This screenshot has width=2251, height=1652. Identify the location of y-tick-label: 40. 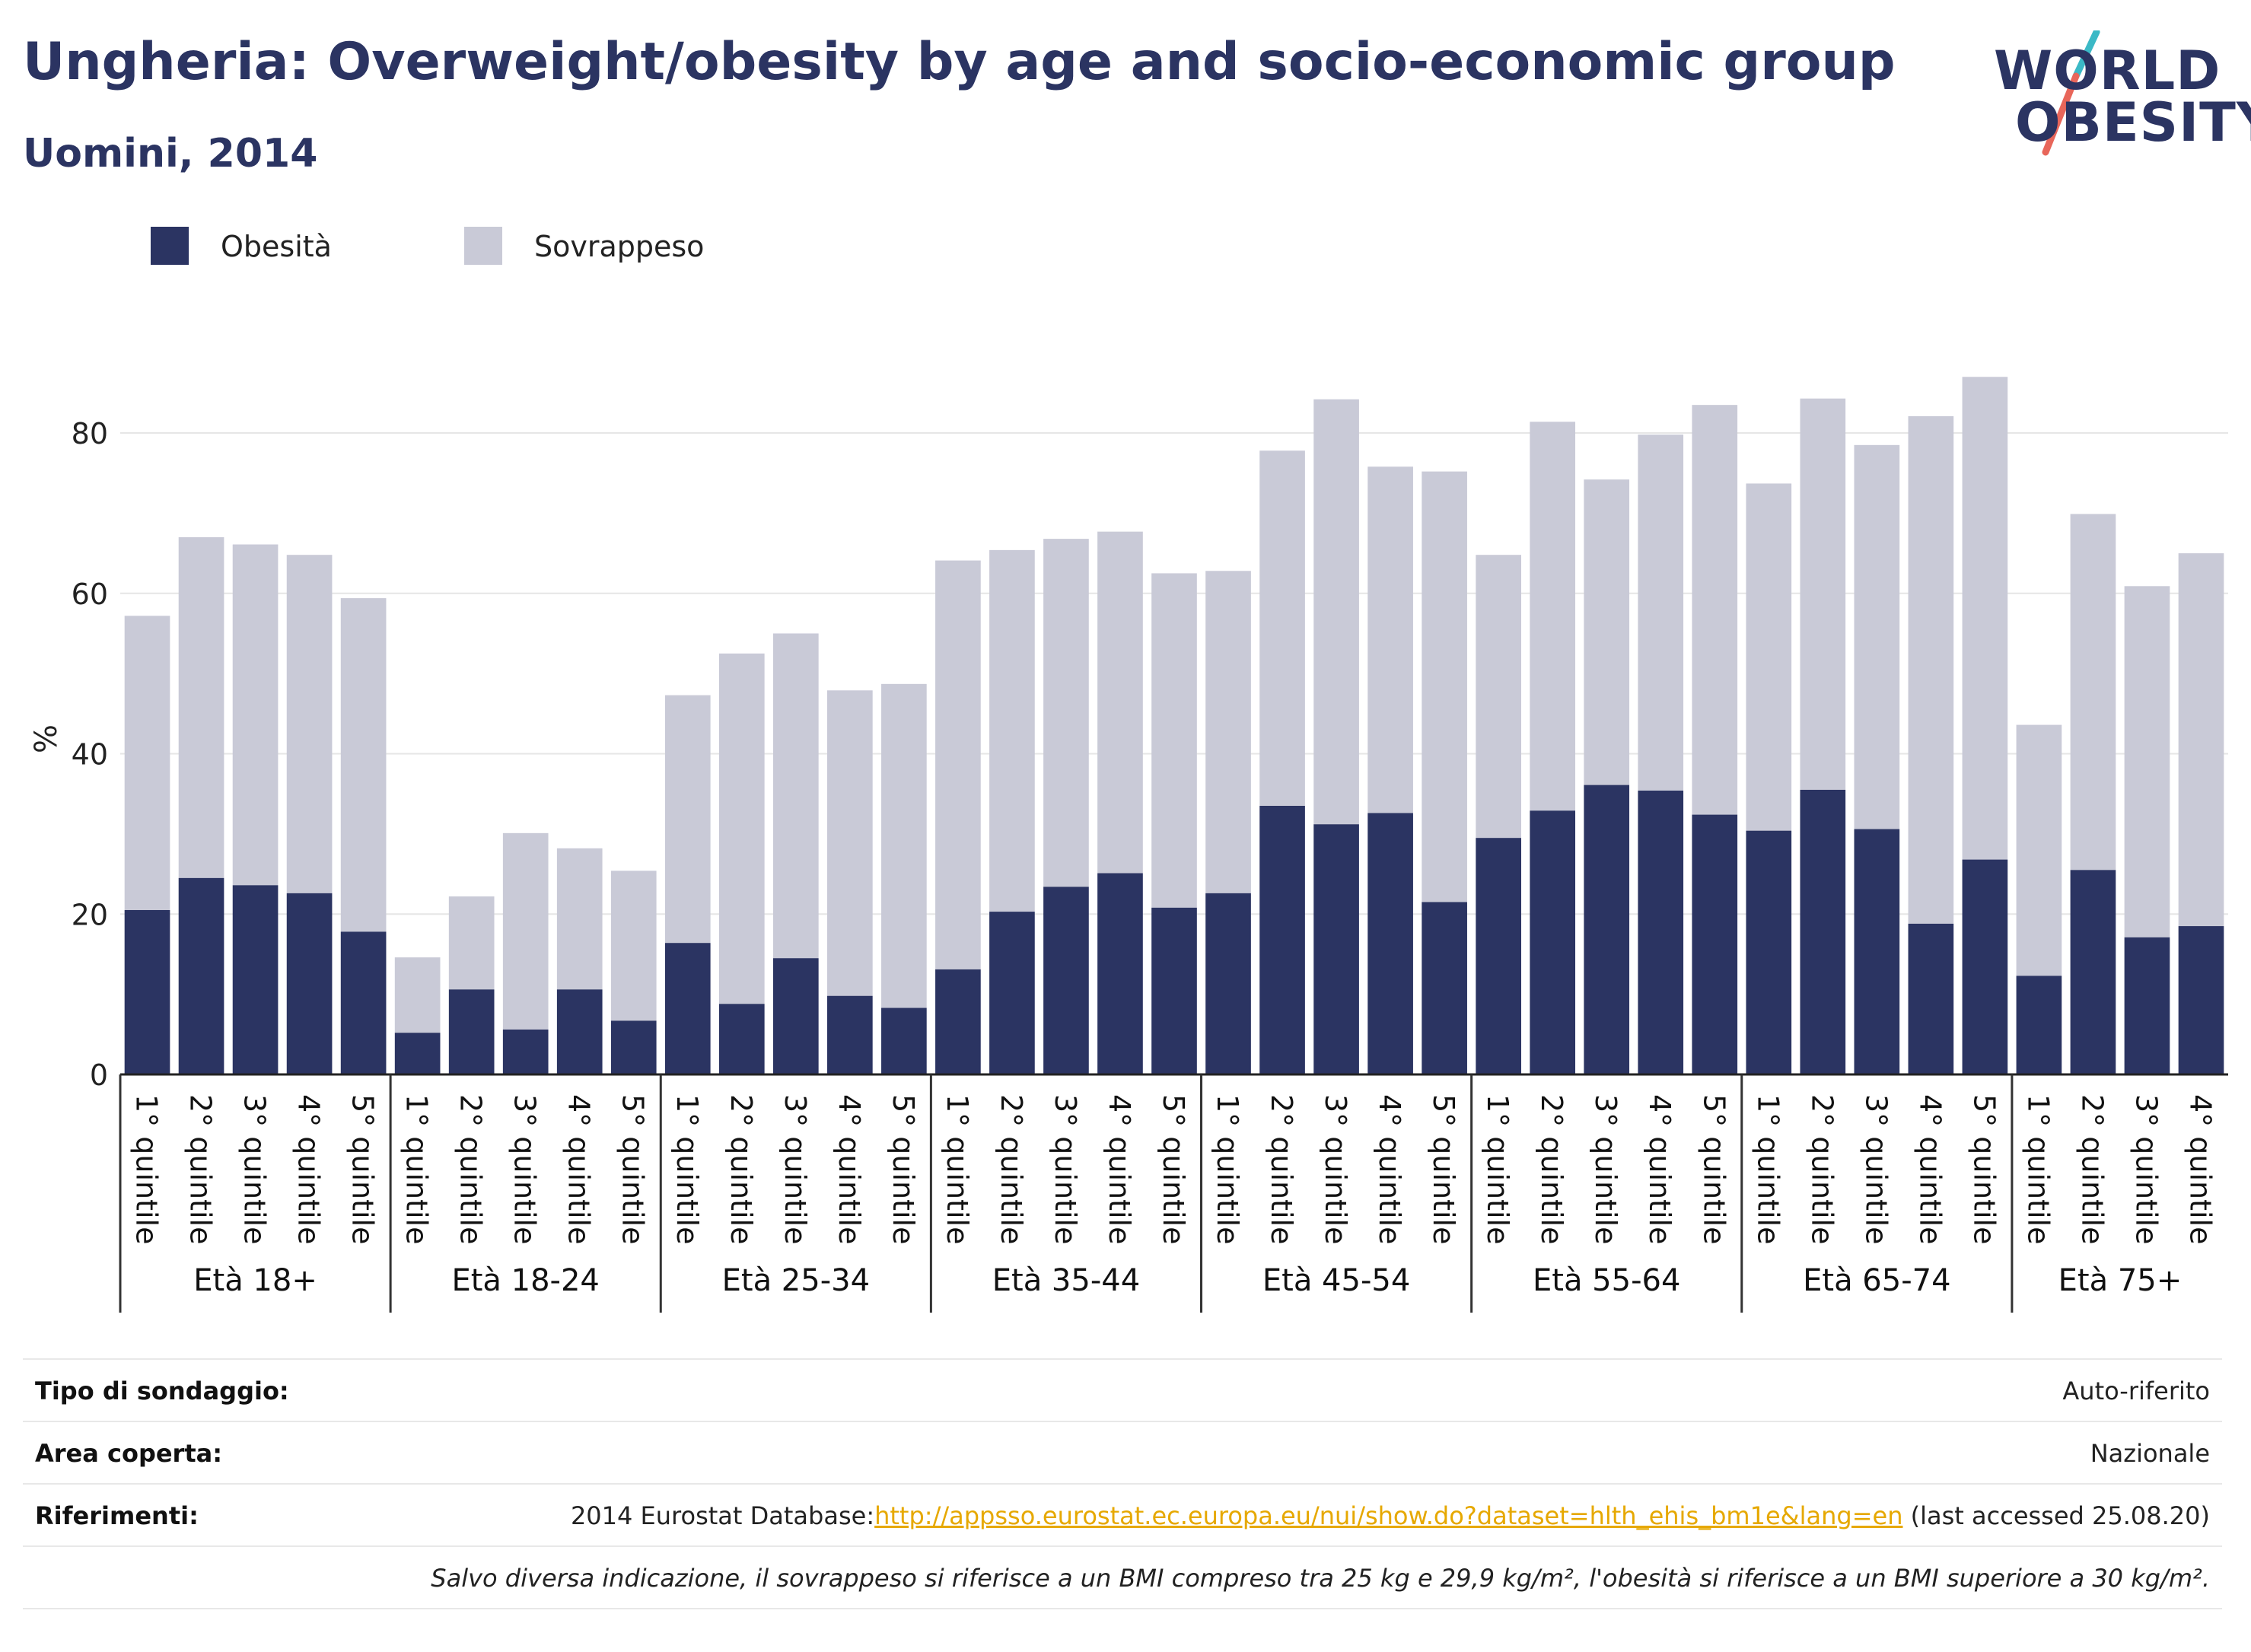
(90, 755).